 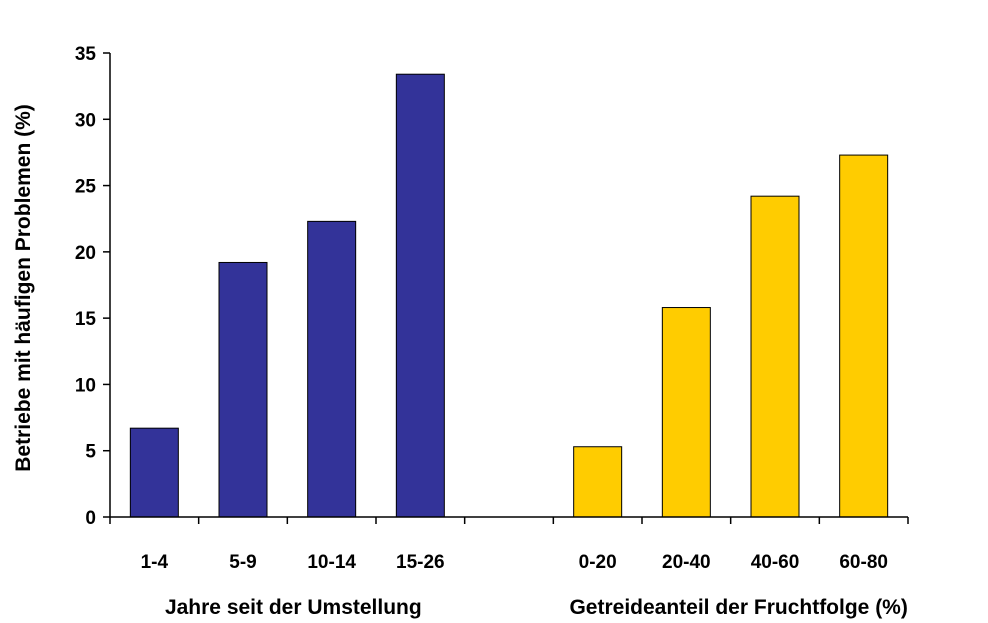 I want to click on category-label: 20-40, so click(x=686, y=562).